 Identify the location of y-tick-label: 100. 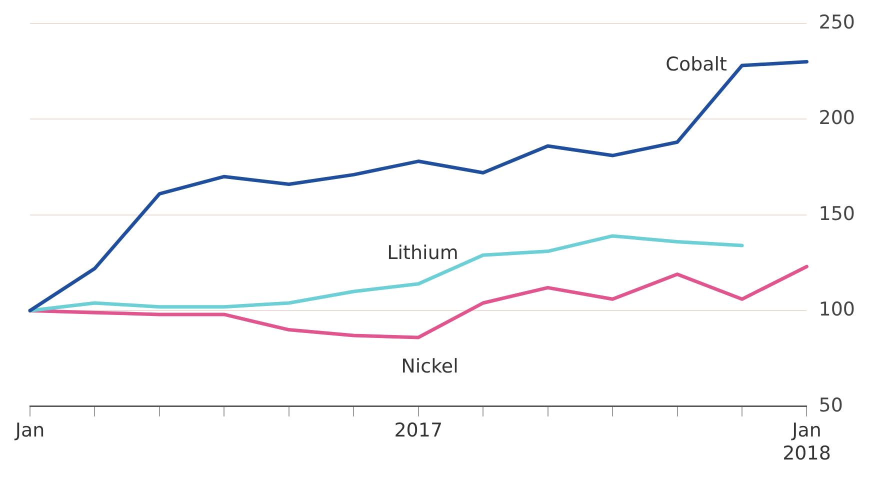
(836, 309).